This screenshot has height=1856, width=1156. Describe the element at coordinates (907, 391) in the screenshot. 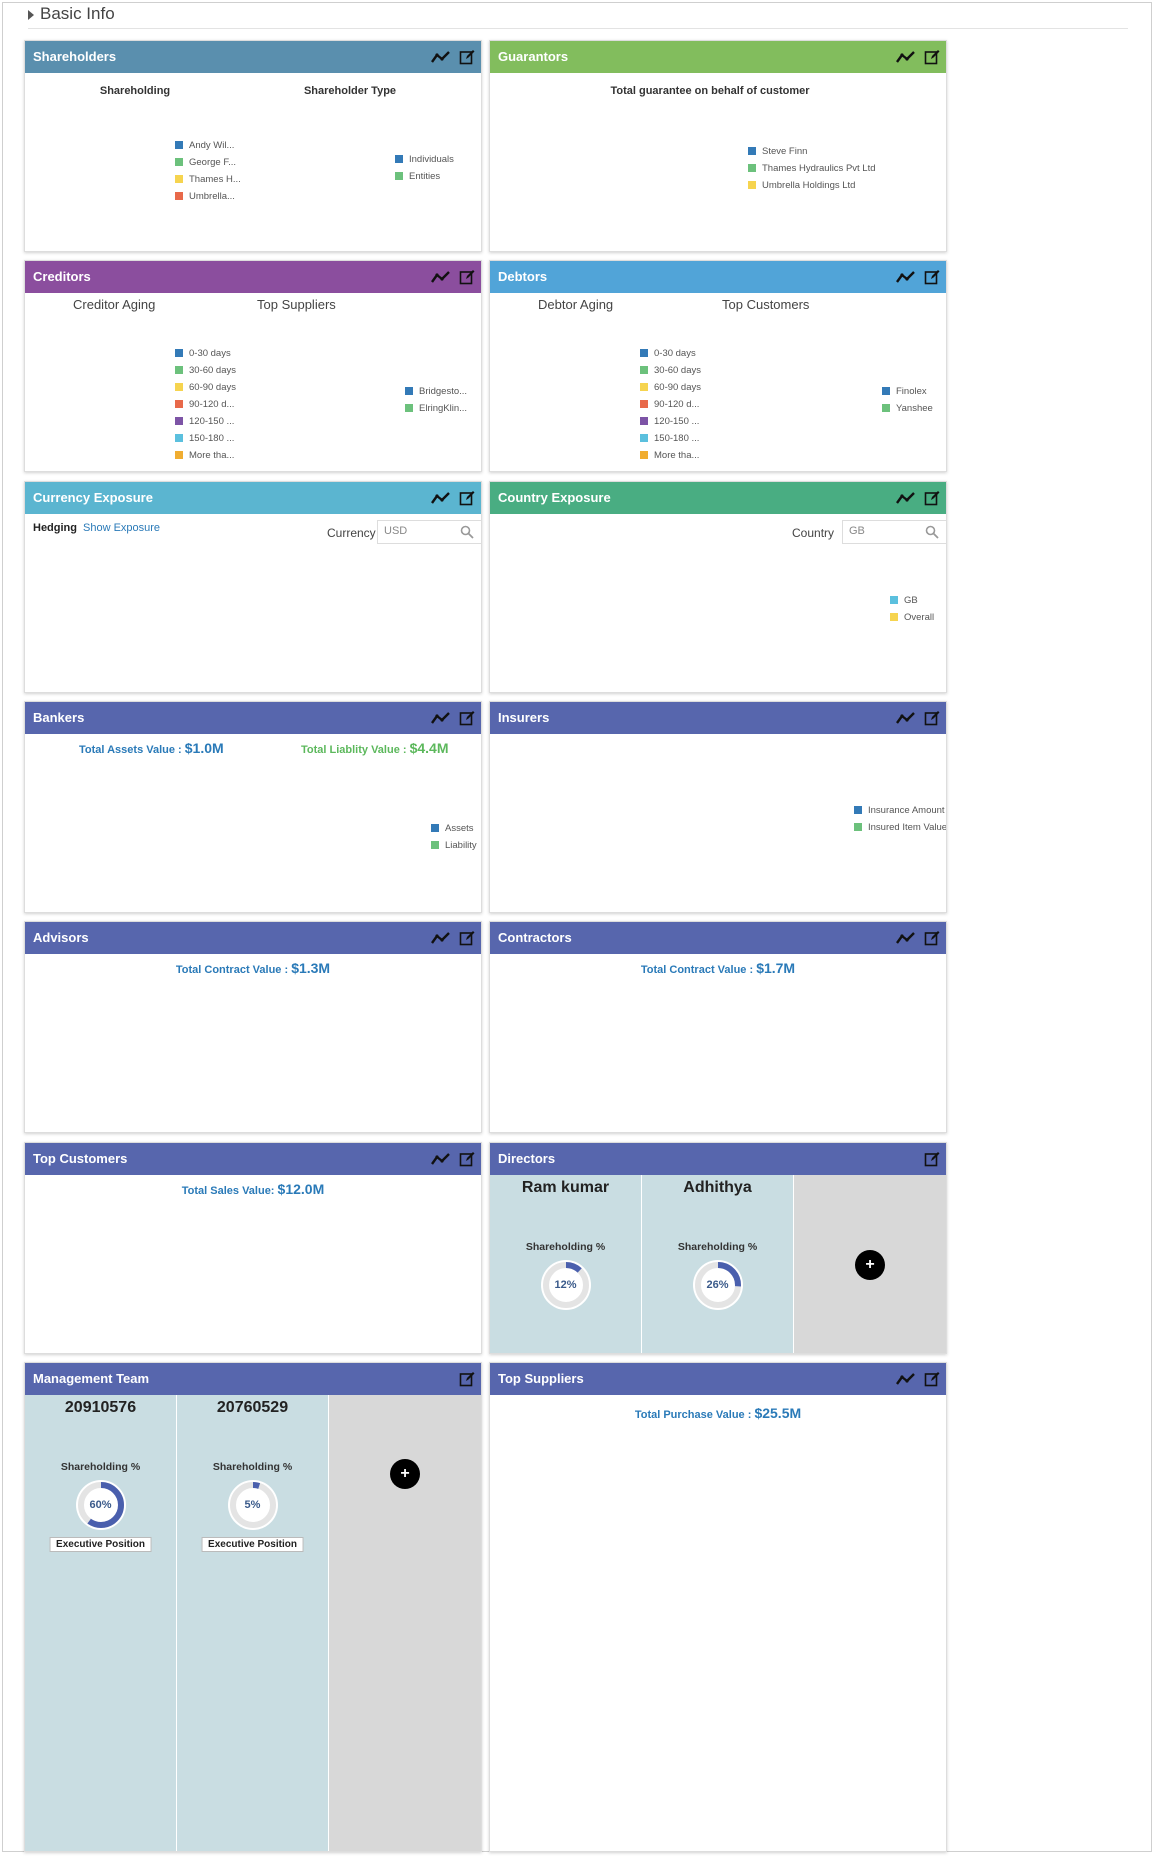

I see `legend-item: Finolex` at that location.